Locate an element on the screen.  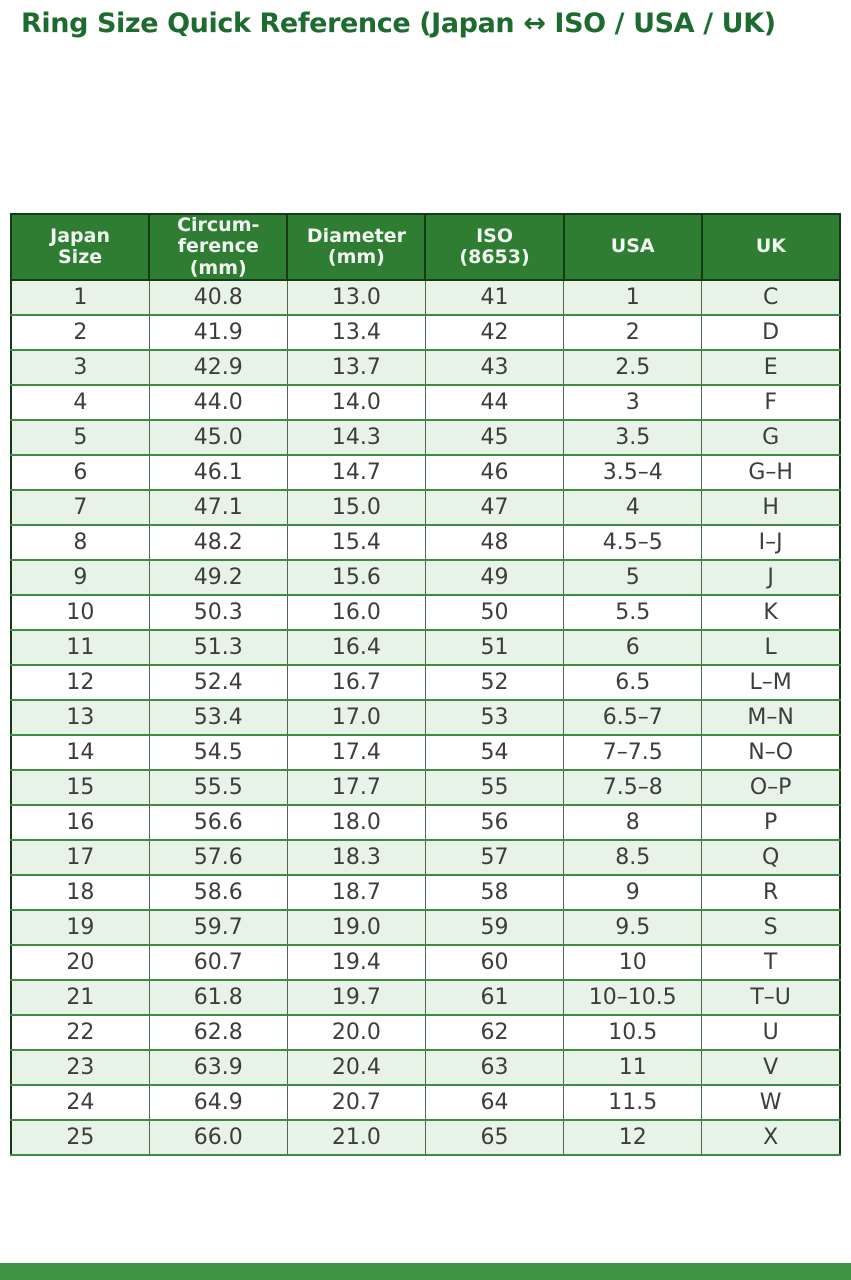
table-cell: 17 is located at coordinates (80, 857).